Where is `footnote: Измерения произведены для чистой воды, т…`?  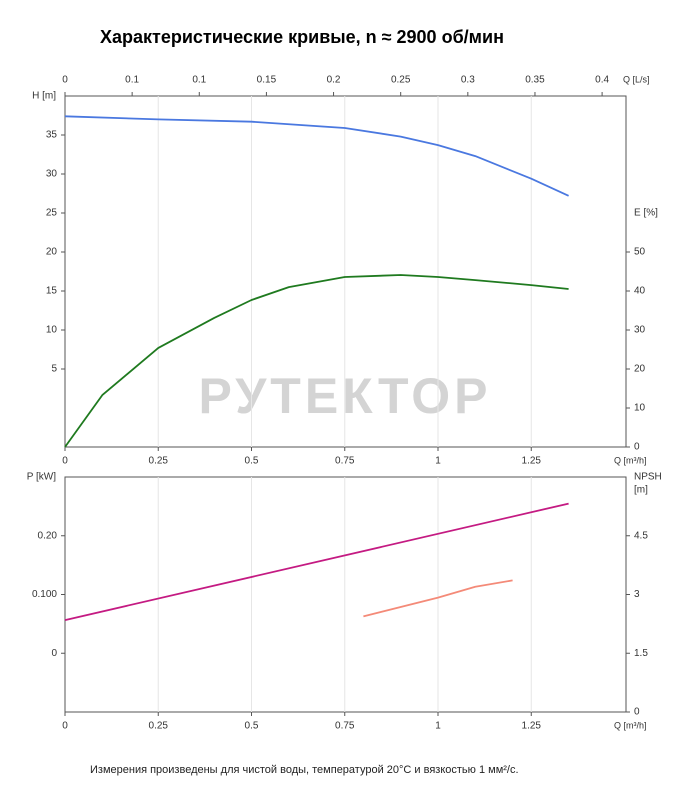 footnote: Измерения произведены для чистой воды, т… is located at coordinates (304, 770).